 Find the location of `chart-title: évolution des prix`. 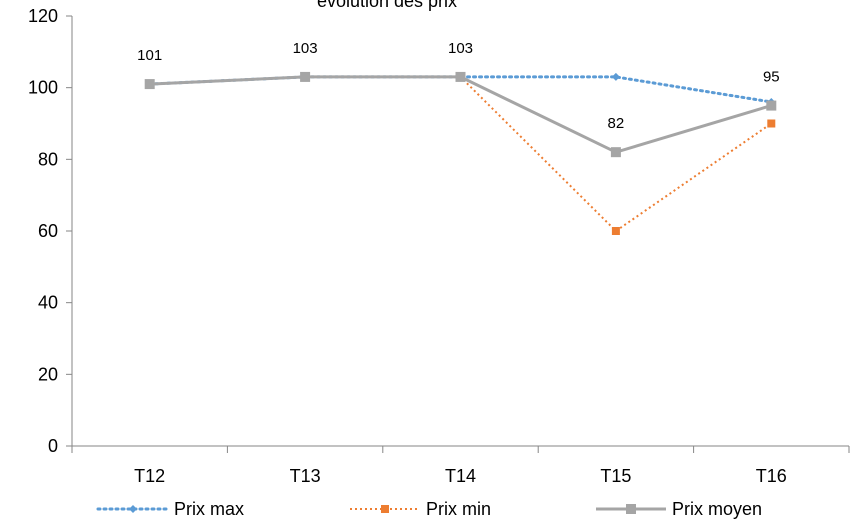

chart-title: évolution des prix is located at coordinates (387, 5).